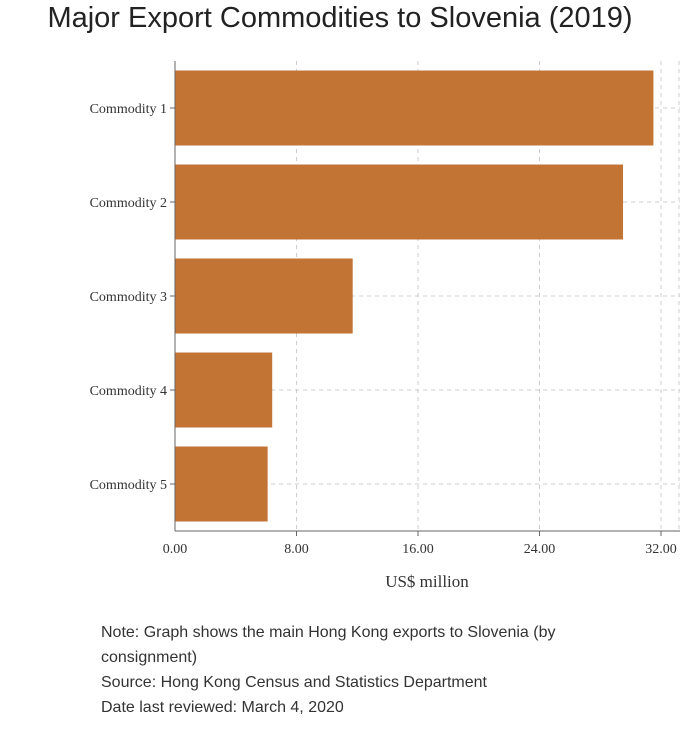 This screenshot has width=680, height=748. What do you see at coordinates (128, 203) in the screenshot?
I see `category-label: Commodity 2` at bounding box center [128, 203].